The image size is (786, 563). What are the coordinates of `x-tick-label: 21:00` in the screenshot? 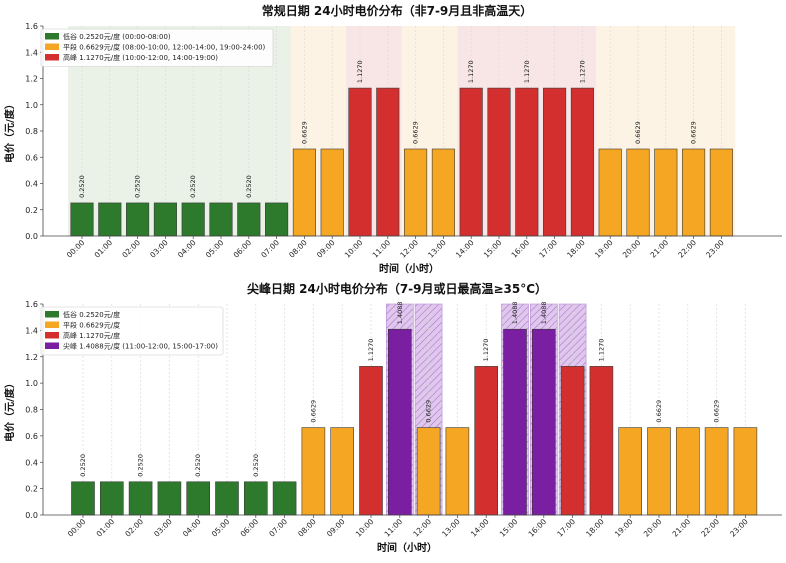 It's located at (660, 249).